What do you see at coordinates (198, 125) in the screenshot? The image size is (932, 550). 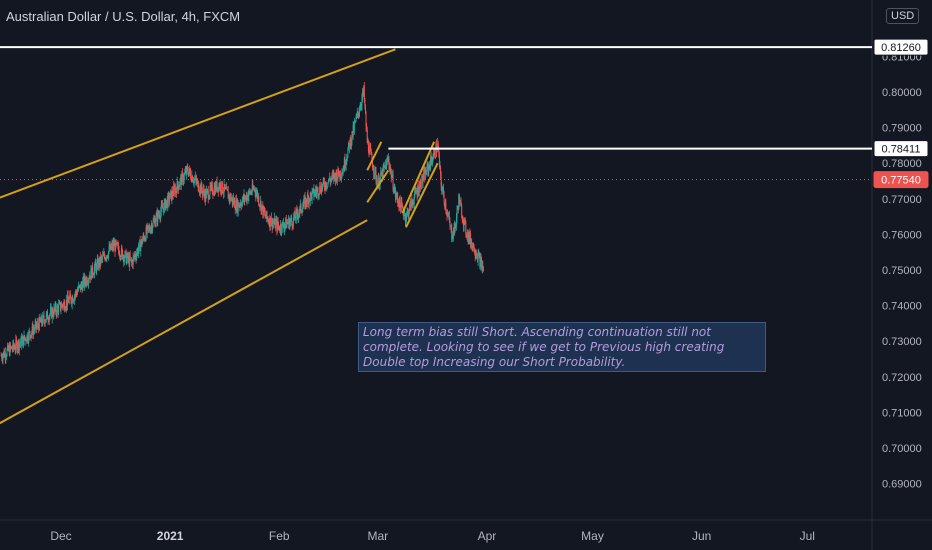 I see `channel-trendline` at bounding box center [198, 125].